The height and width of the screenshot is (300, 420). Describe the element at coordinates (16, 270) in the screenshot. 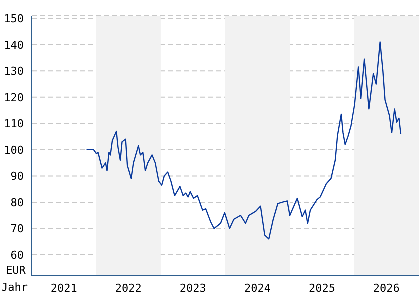

I see `y-axis-title: EUR` at that location.